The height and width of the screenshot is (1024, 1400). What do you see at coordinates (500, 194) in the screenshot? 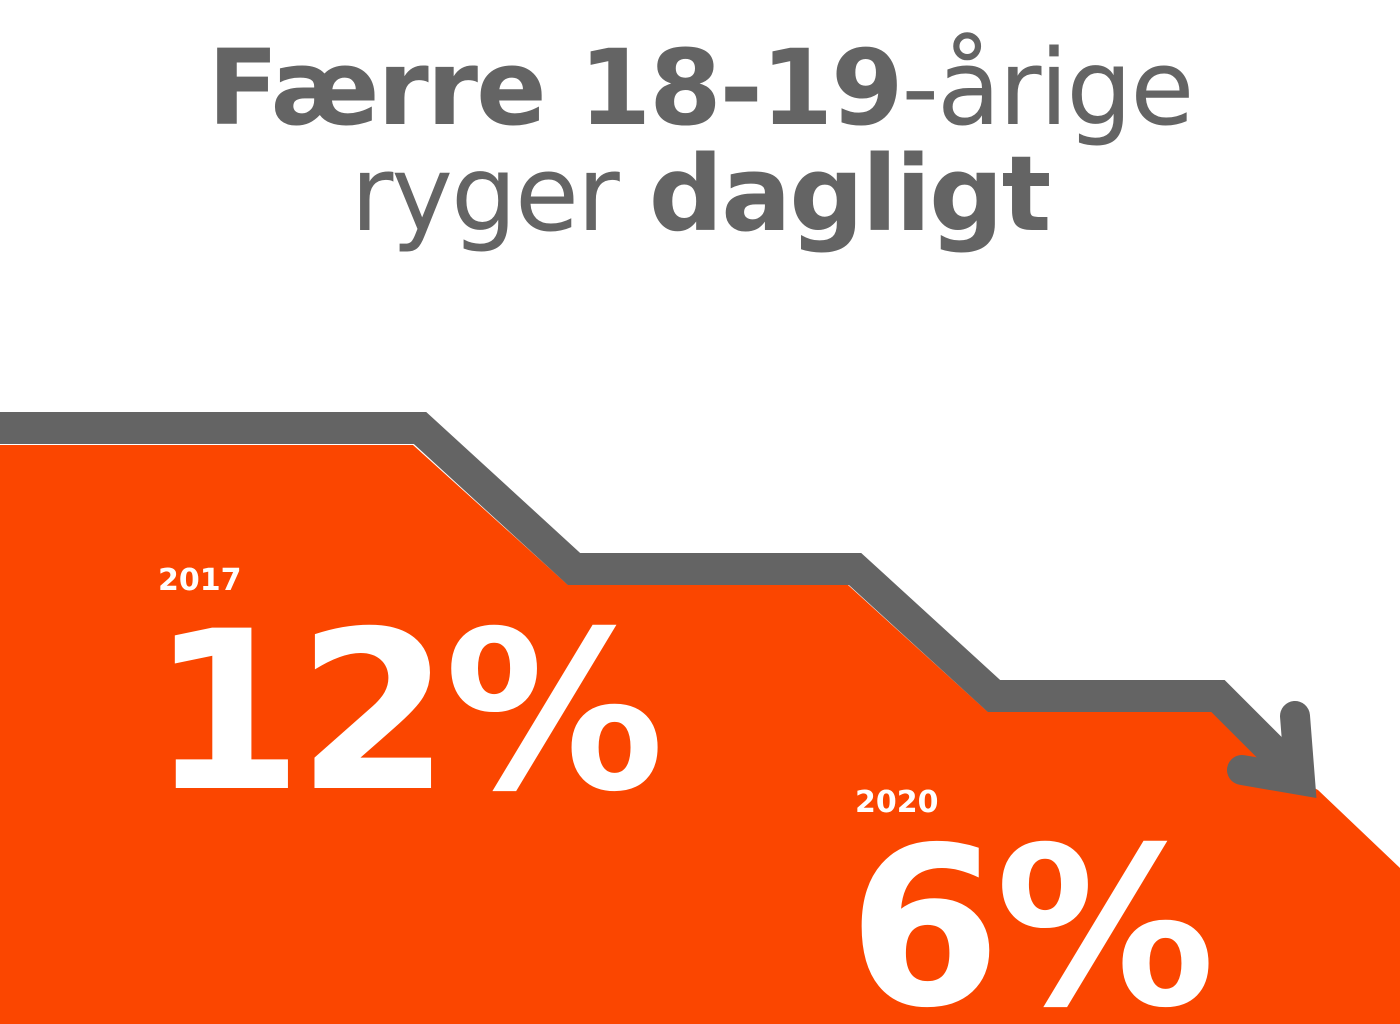
I see `title-segment: ryger` at bounding box center [500, 194].